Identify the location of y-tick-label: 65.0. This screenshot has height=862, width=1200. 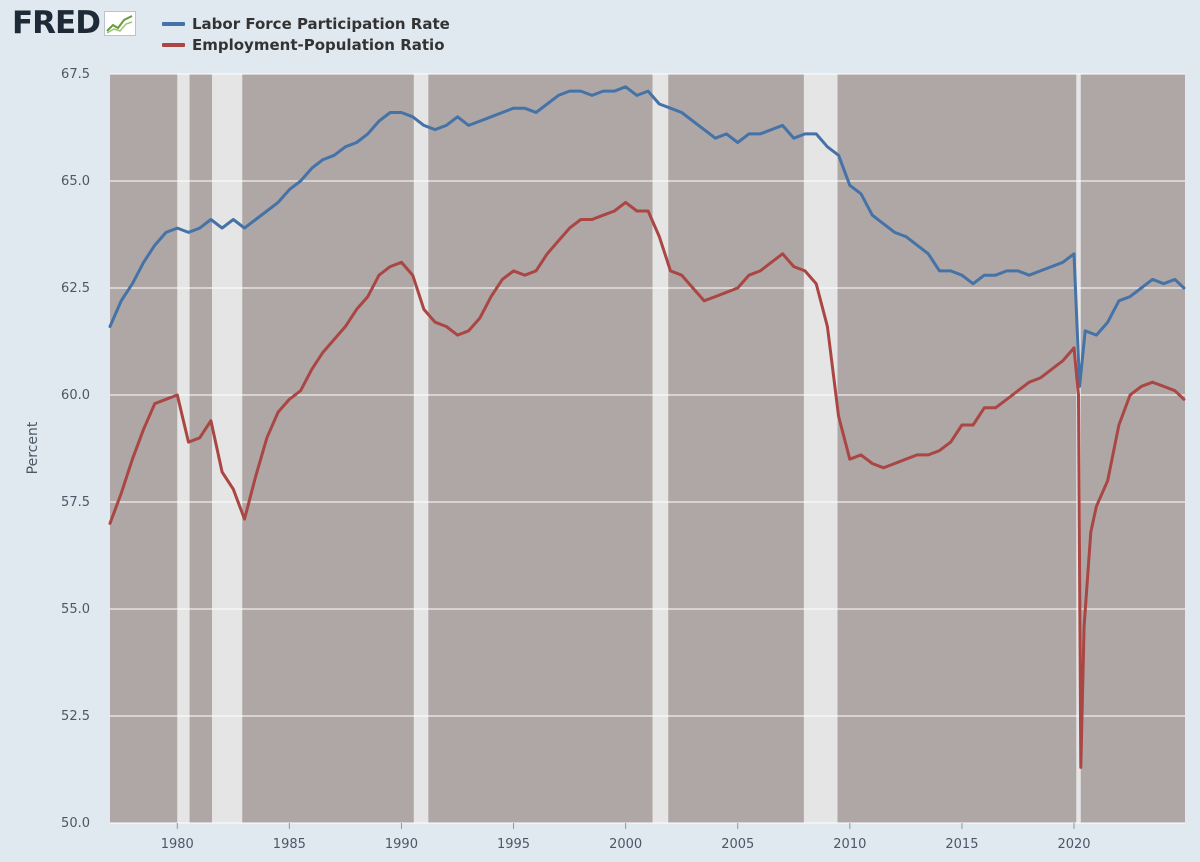
(75, 181).